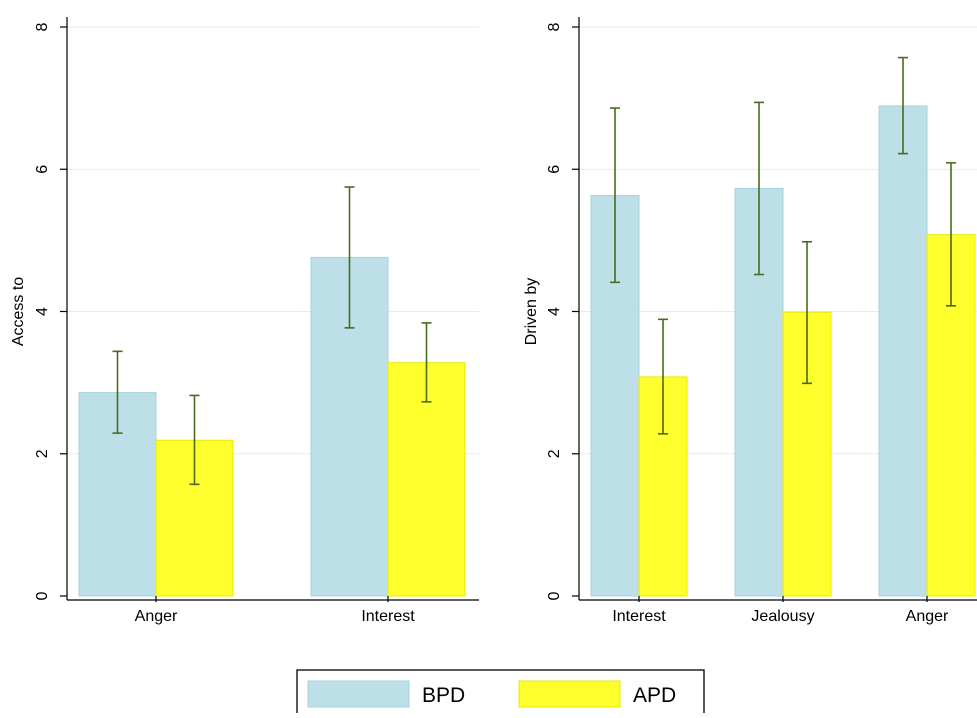 Image resolution: width=977 pixels, height=718 pixels. Describe the element at coordinates (358, 694) in the screenshot. I see `legend-swatch-bpd` at that location.